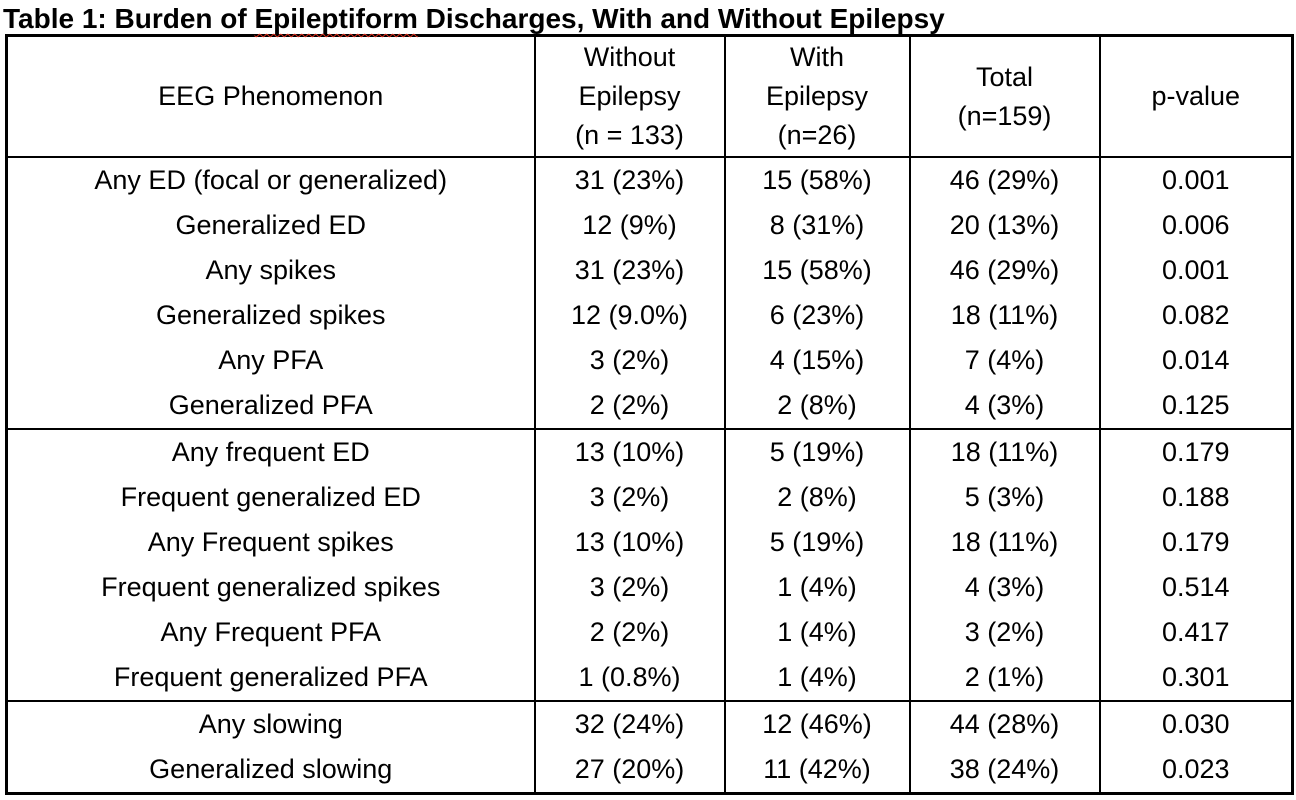 Image resolution: width=1296 pixels, height=800 pixels. Describe the element at coordinates (270, 225) in the screenshot. I see `cell-eeg-phenomenon: Generalized ED` at that location.